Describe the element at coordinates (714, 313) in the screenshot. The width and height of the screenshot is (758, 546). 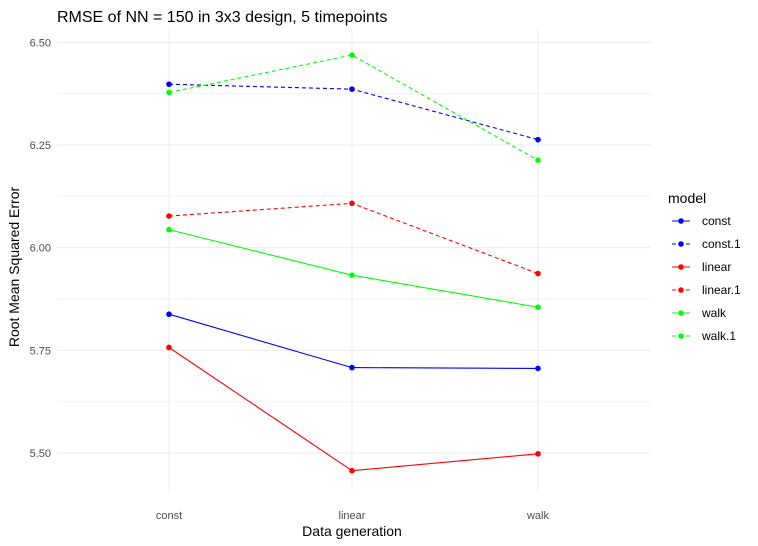
I see `legend-label: walk` at that location.